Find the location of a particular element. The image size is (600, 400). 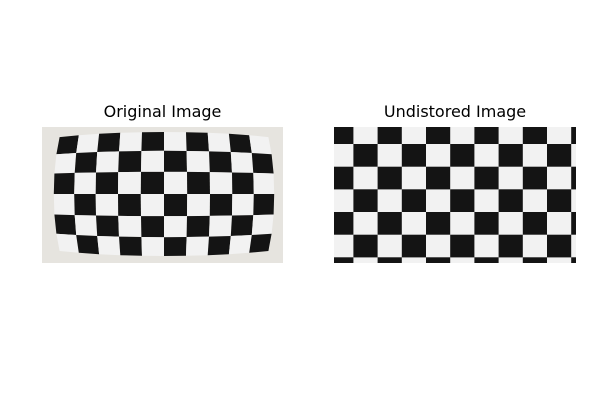

undistorted-image is located at coordinates (455, 195).